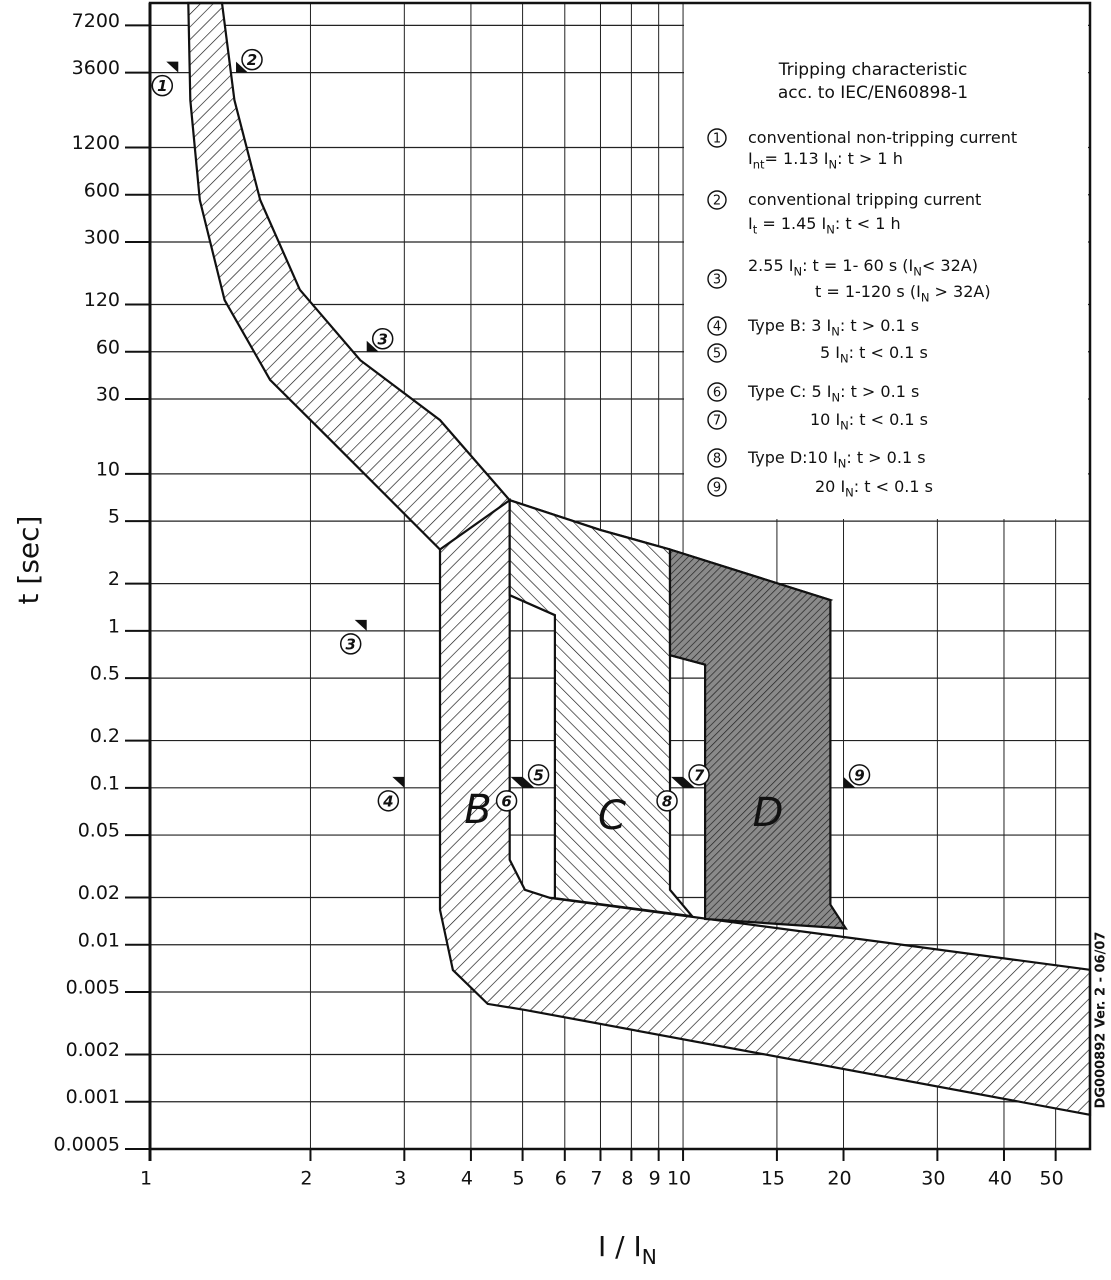 The height and width of the screenshot is (1280, 1111). What do you see at coordinates (105, 736) in the screenshot?
I see `y-tick-label: 0.2` at bounding box center [105, 736].